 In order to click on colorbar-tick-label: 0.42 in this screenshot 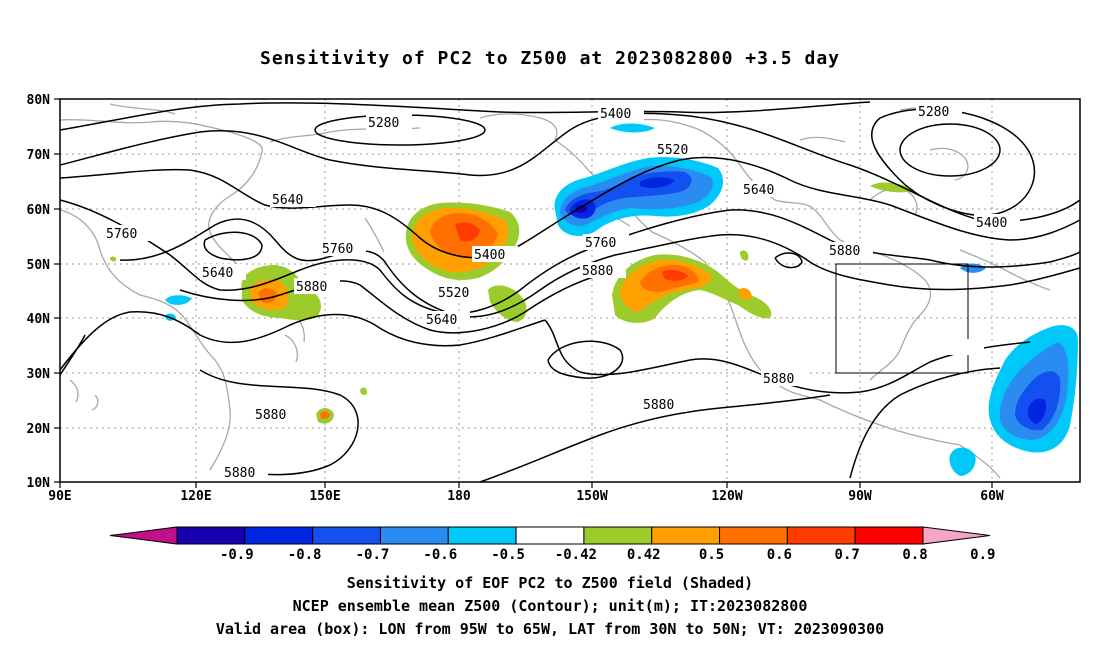, I will do `click(644, 555)`.